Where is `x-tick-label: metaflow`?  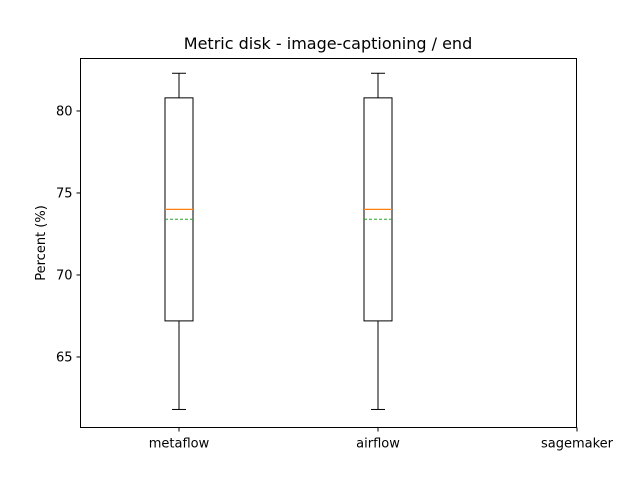 x-tick-label: metaflow is located at coordinates (179, 444).